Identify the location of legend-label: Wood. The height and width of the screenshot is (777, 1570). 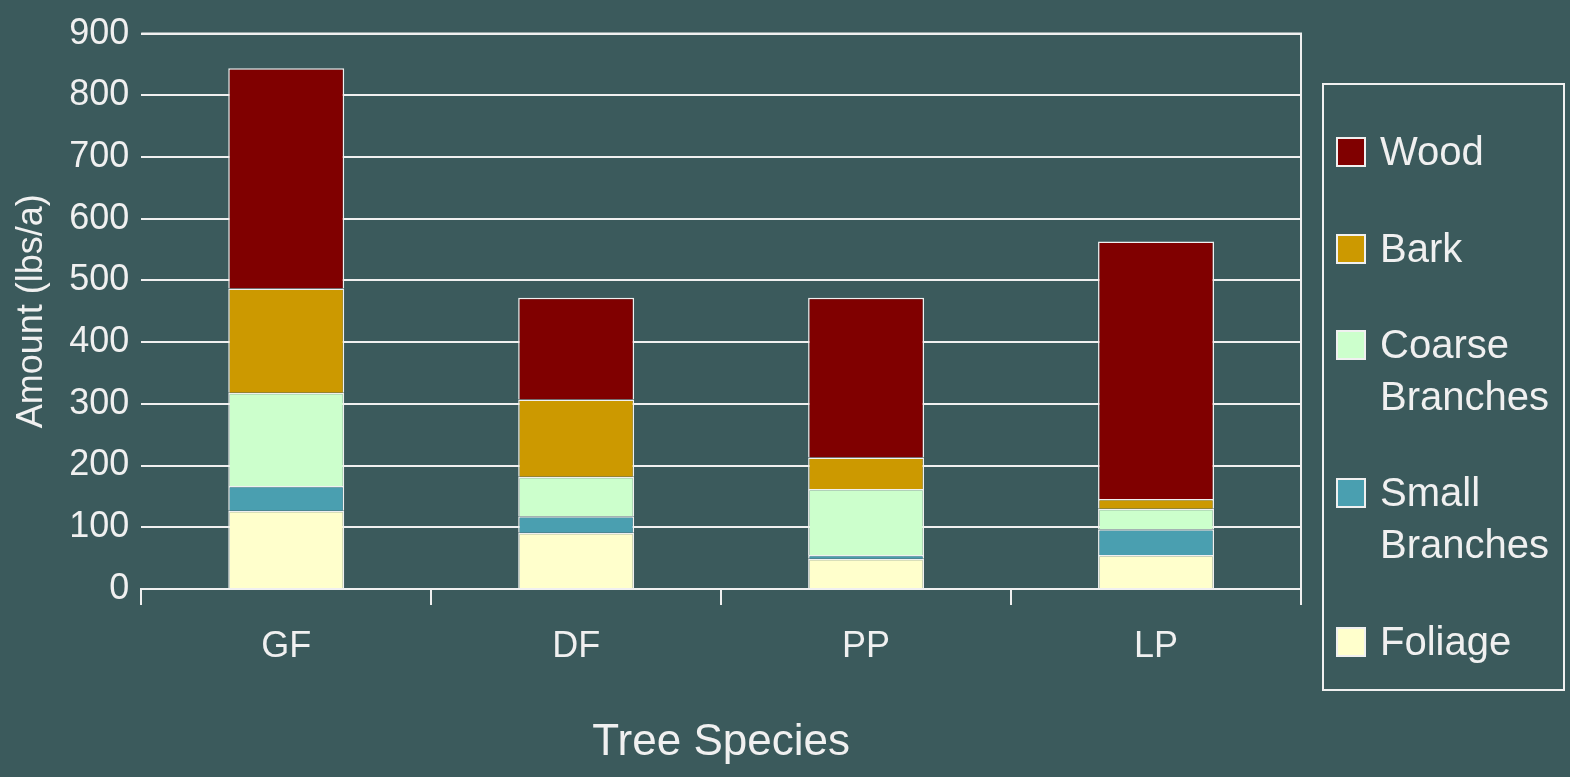
(1432, 152).